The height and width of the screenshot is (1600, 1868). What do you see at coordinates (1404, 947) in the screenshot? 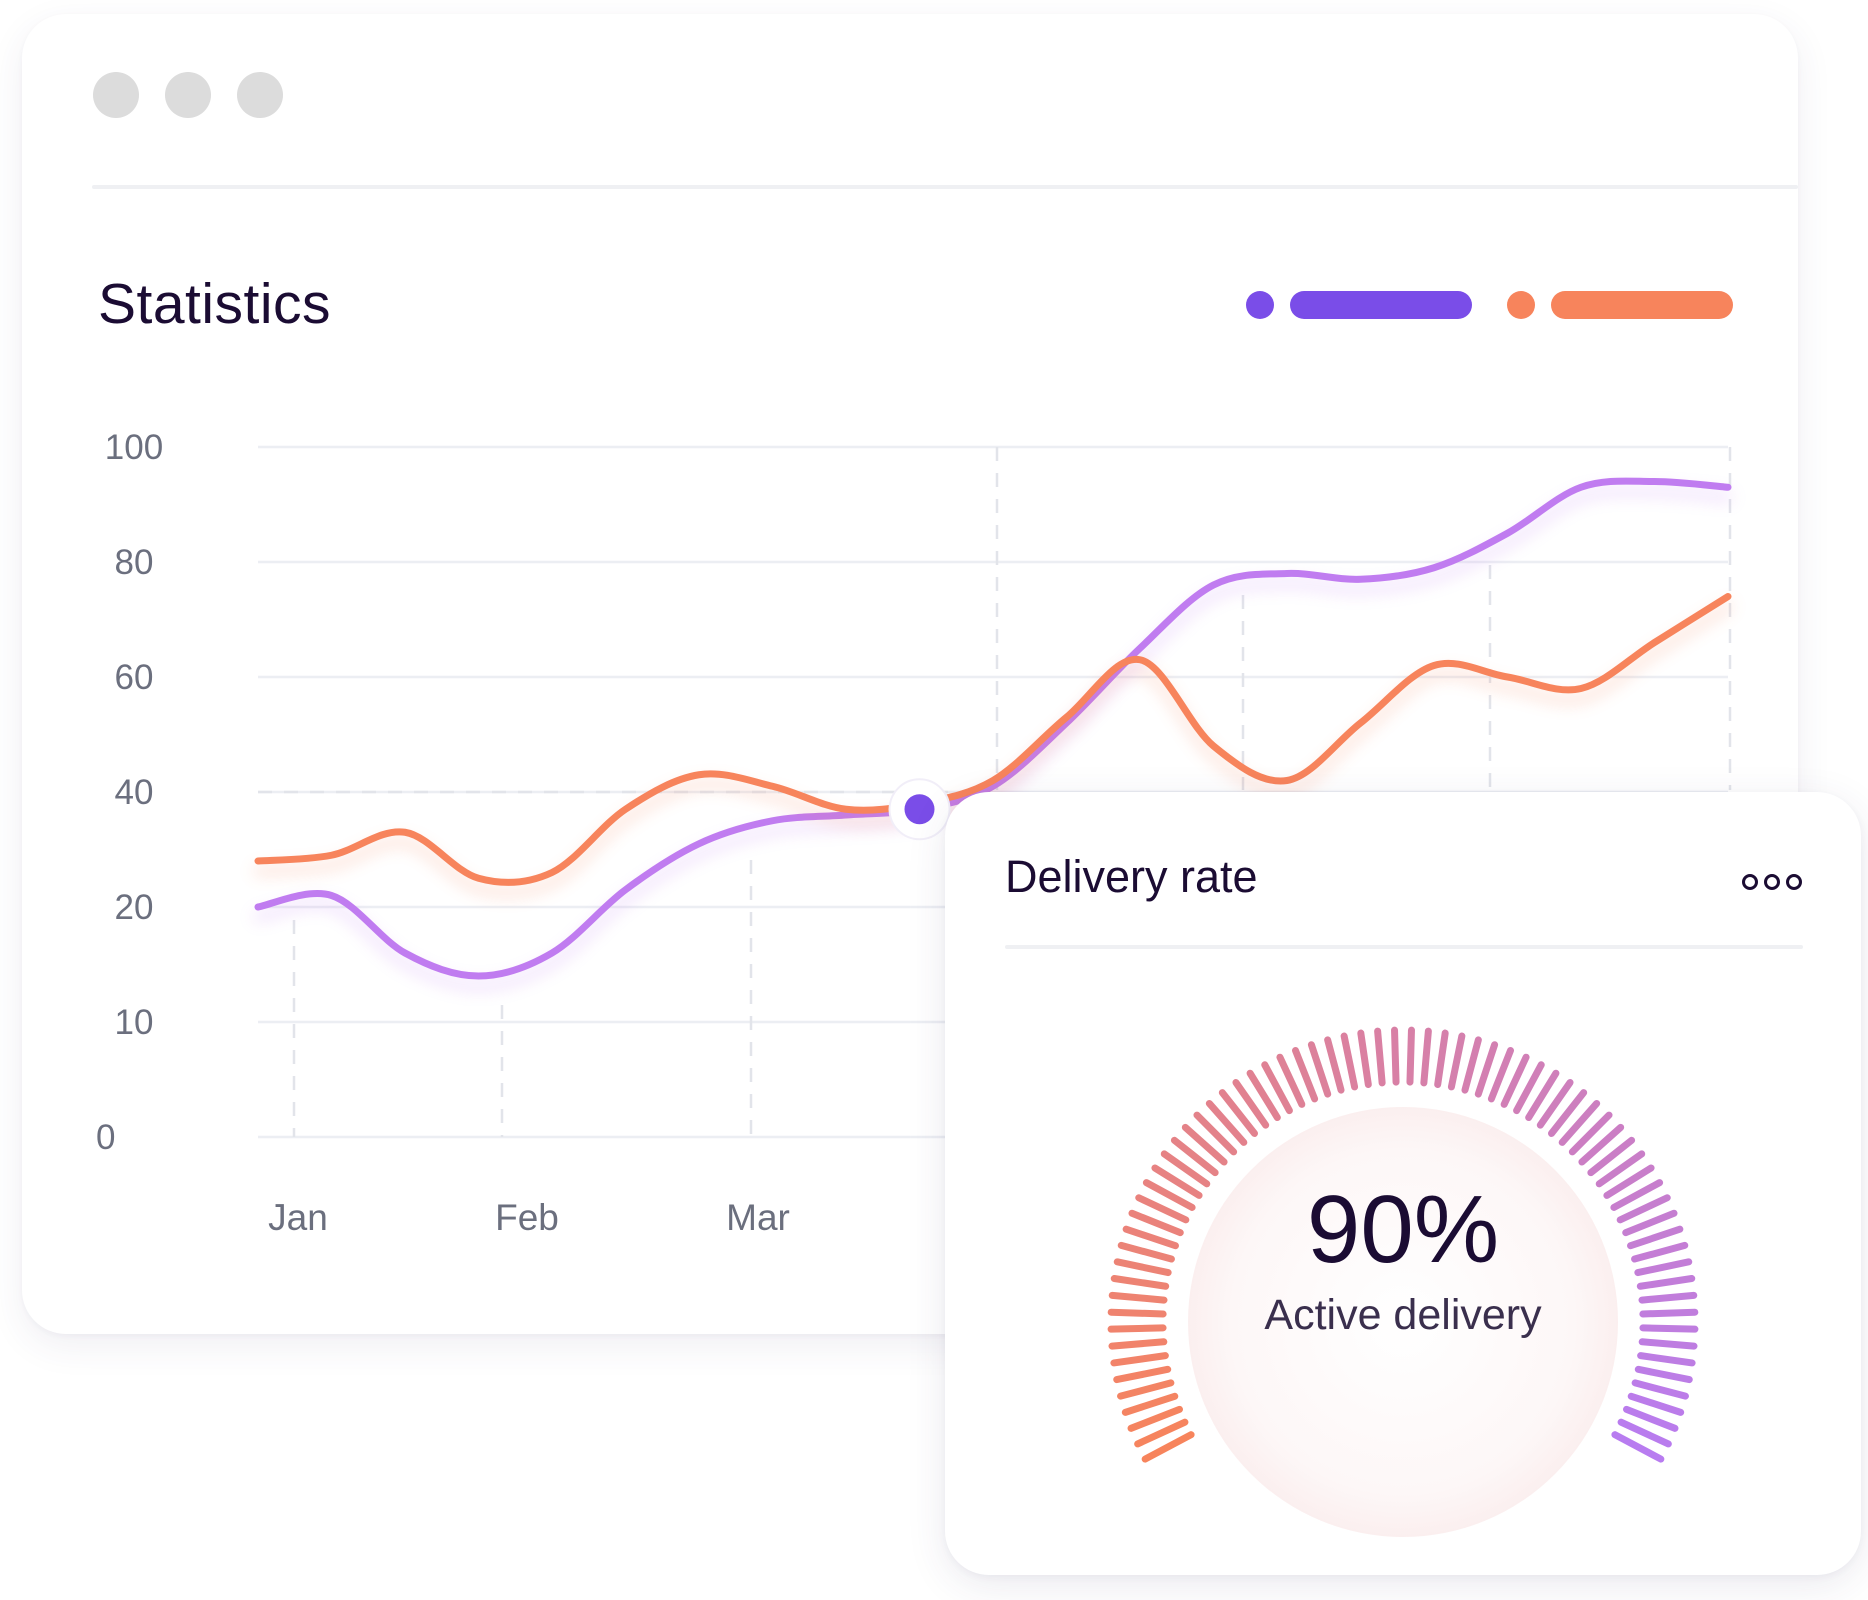
I see `delivery-divider` at bounding box center [1404, 947].